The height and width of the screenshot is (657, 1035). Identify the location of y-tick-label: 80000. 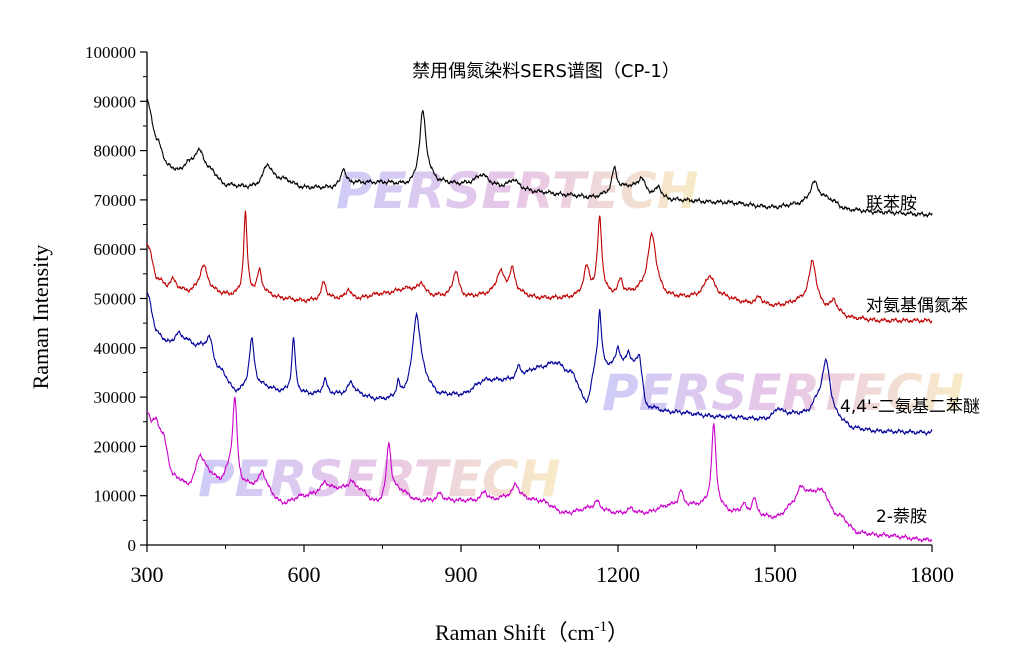
(115, 151).